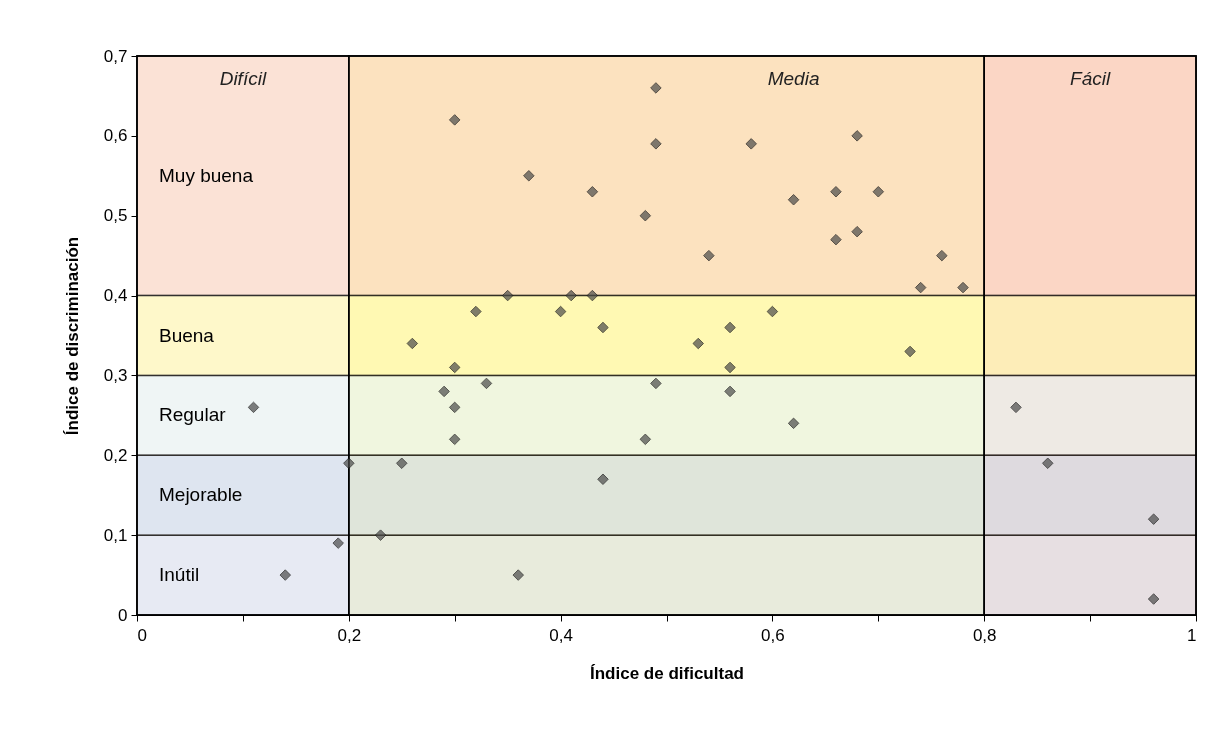 Image resolution: width=1222 pixels, height=733 pixels. Describe the element at coordinates (201, 495) in the screenshot. I see `band-label: Mejorable` at that location.